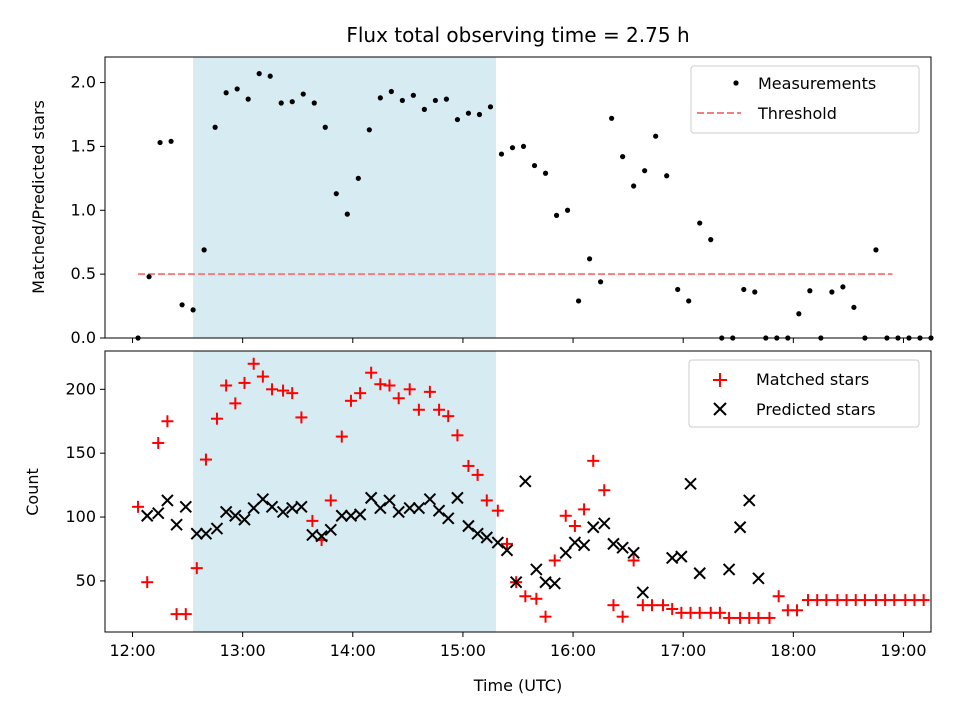  Describe the element at coordinates (736, 83) in the screenshot. I see `legend-measurements-marker` at that location.